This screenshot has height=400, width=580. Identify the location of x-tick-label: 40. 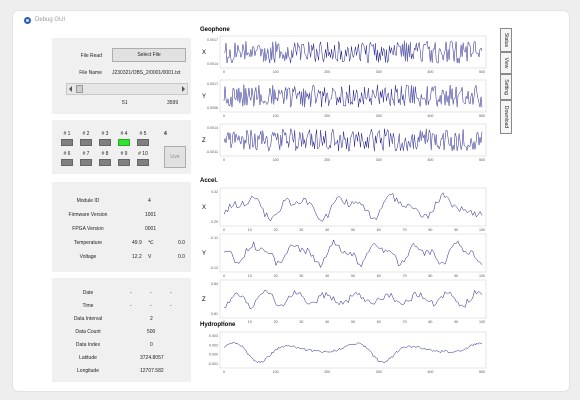
(327, 322).